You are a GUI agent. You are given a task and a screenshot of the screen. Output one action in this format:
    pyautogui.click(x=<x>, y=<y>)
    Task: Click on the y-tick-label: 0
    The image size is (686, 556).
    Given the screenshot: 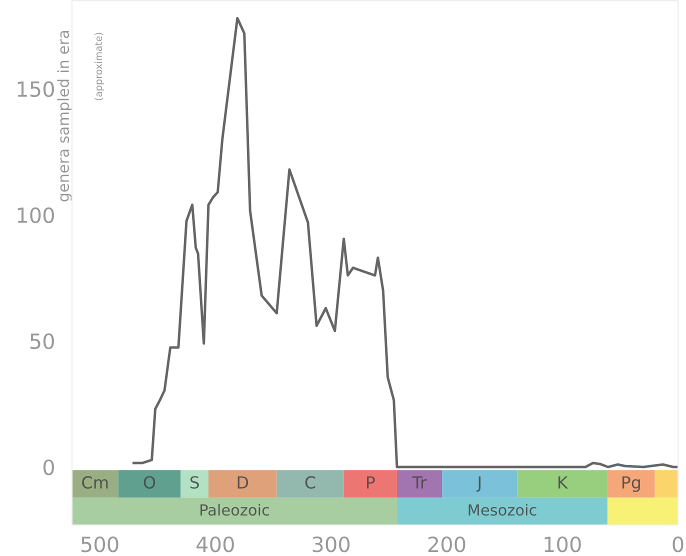 What is the action you would take?
    pyautogui.click(x=48, y=467)
    